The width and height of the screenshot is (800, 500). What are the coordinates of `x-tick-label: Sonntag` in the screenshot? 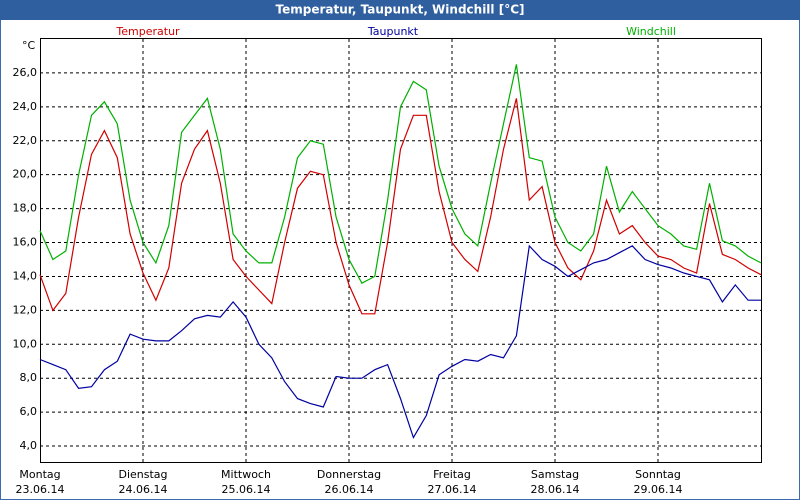 It's located at (658, 474).